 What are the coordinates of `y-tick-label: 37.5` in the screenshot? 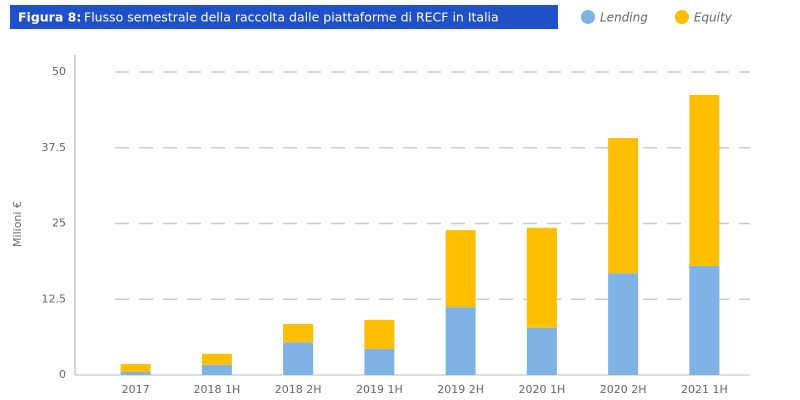 It's located at (54, 147).